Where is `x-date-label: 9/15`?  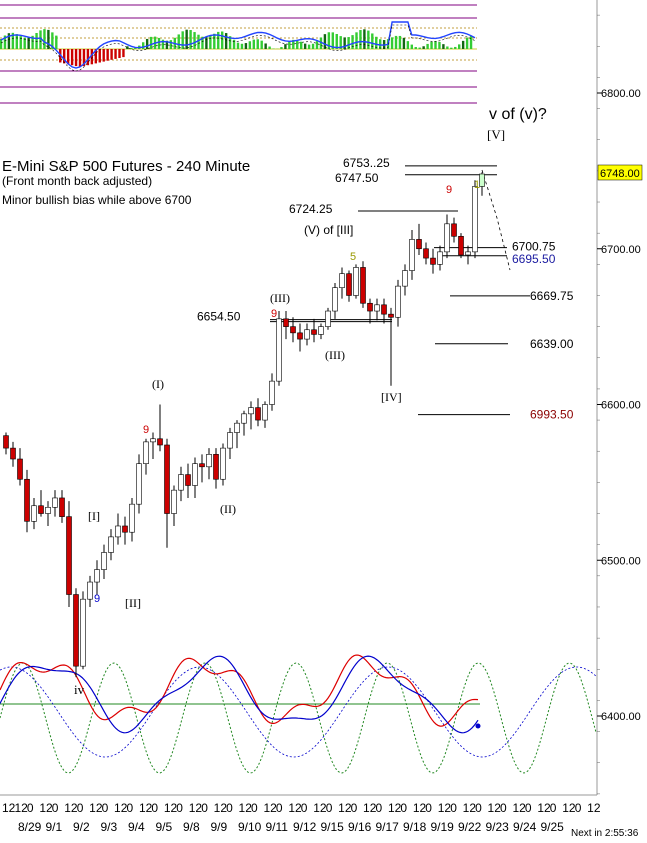
x-date-label: 9/15 is located at coordinates (333, 827).